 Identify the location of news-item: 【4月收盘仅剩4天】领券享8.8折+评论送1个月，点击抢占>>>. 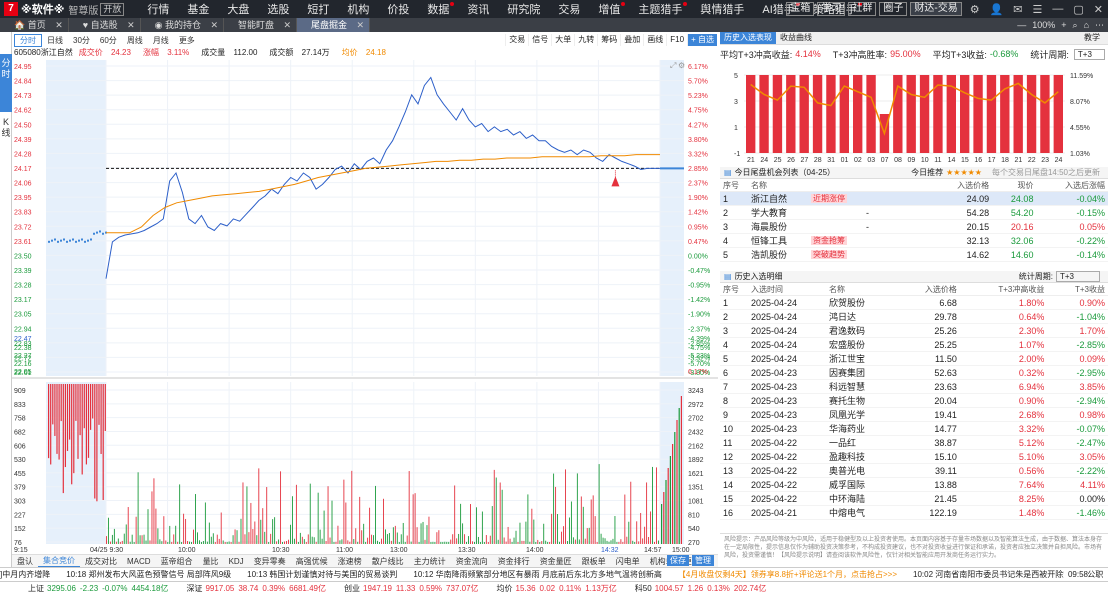
(787, 574).